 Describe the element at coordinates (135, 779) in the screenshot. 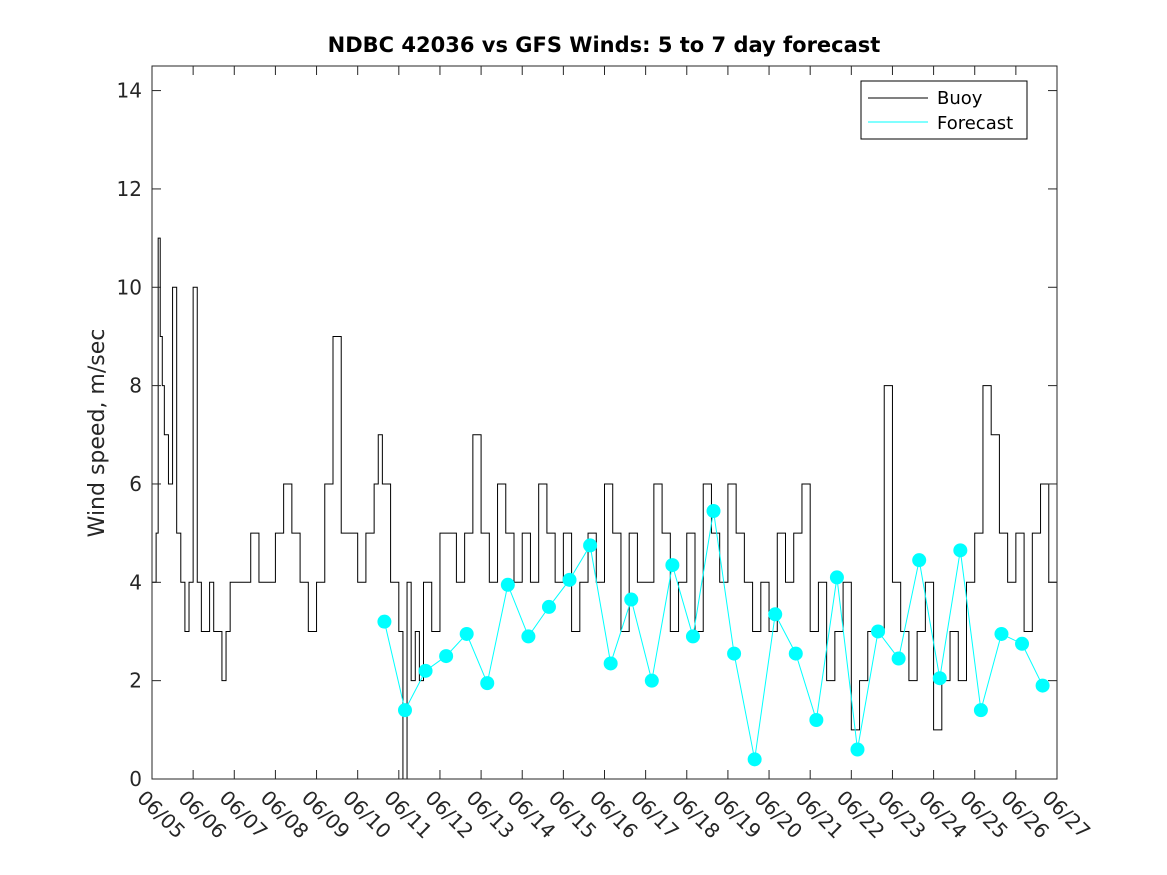

I see `y-tick-label: 0` at that location.